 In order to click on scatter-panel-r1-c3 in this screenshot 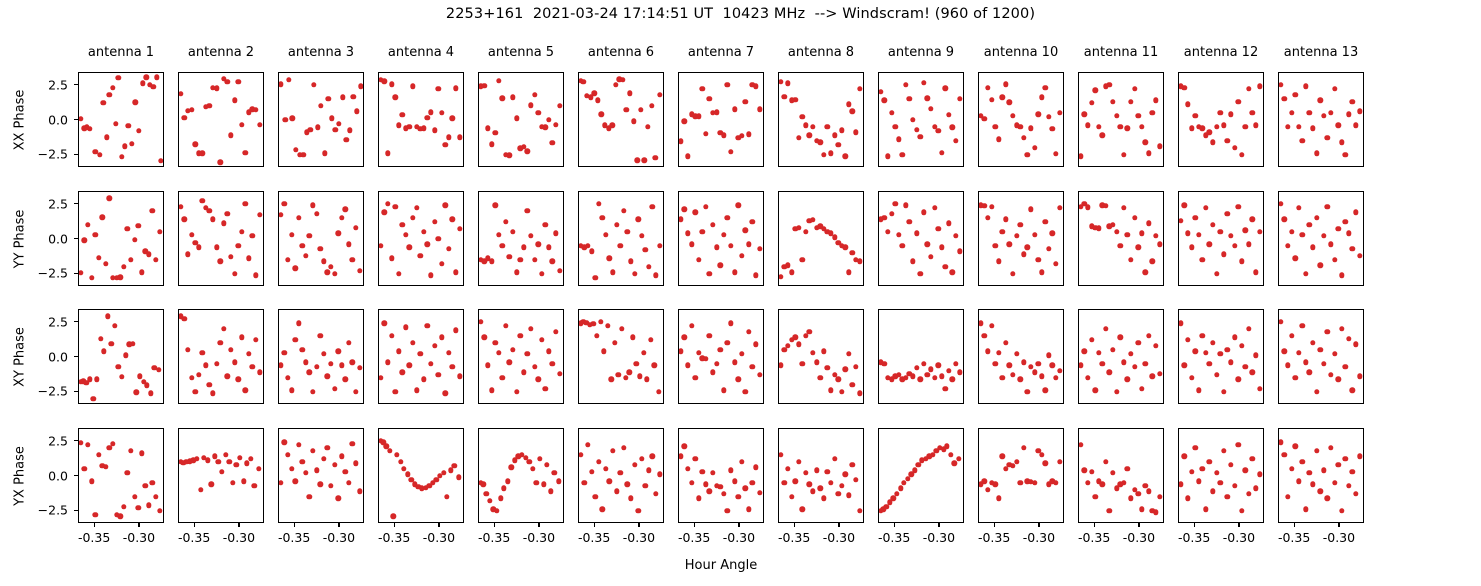, I will do `click(321, 119)`.